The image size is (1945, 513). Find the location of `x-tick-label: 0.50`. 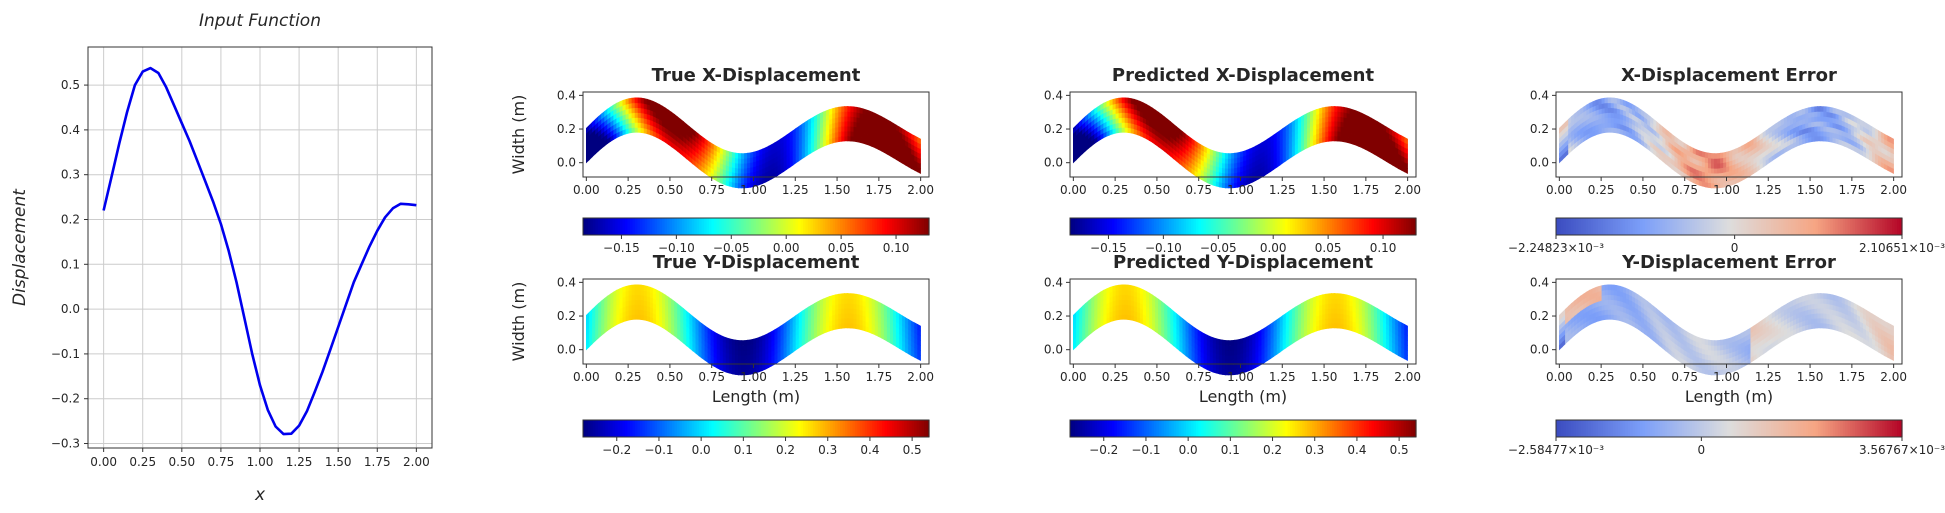

x-tick-label: 0.50 is located at coordinates (1643, 190).